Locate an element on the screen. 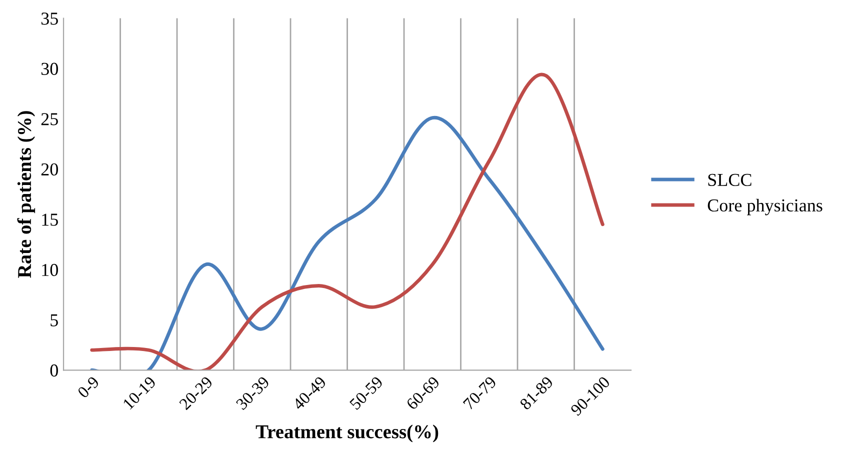 The image size is (847, 457). y-tick-label: 0 is located at coordinates (54, 370).